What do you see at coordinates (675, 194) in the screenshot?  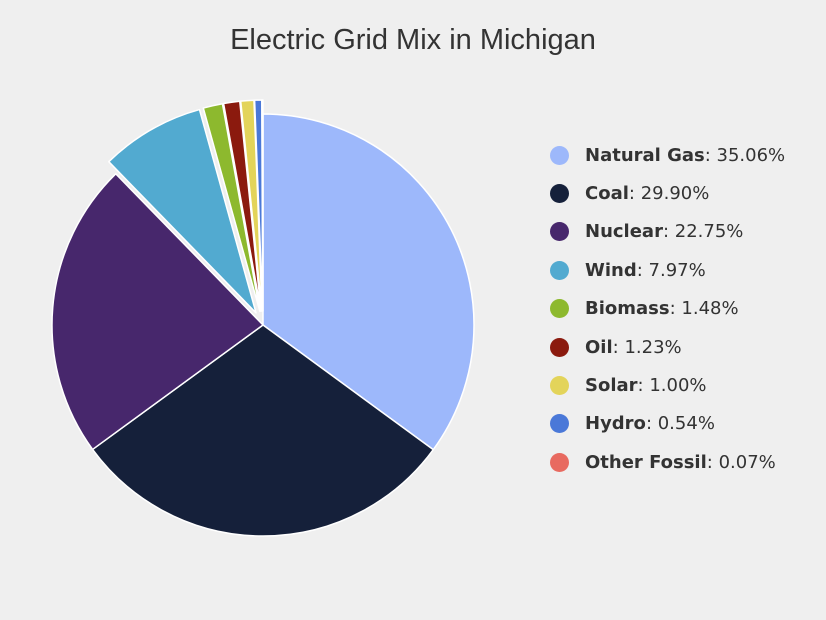 I see `legend-value: 29.90%` at bounding box center [675, 194].